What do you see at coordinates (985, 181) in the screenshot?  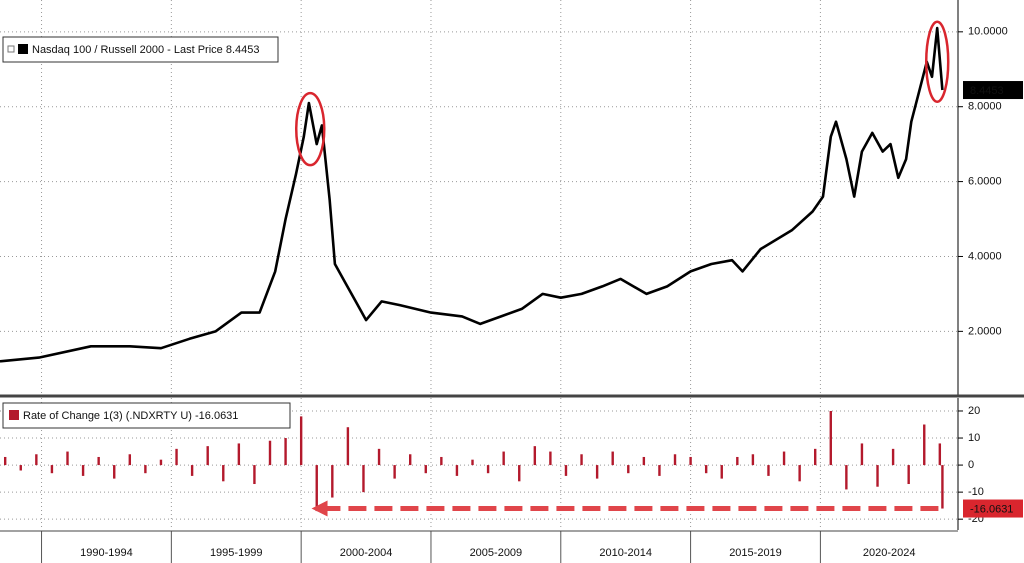 I see `y-tick-label: 6.0000` at bounding box center [985, 181].